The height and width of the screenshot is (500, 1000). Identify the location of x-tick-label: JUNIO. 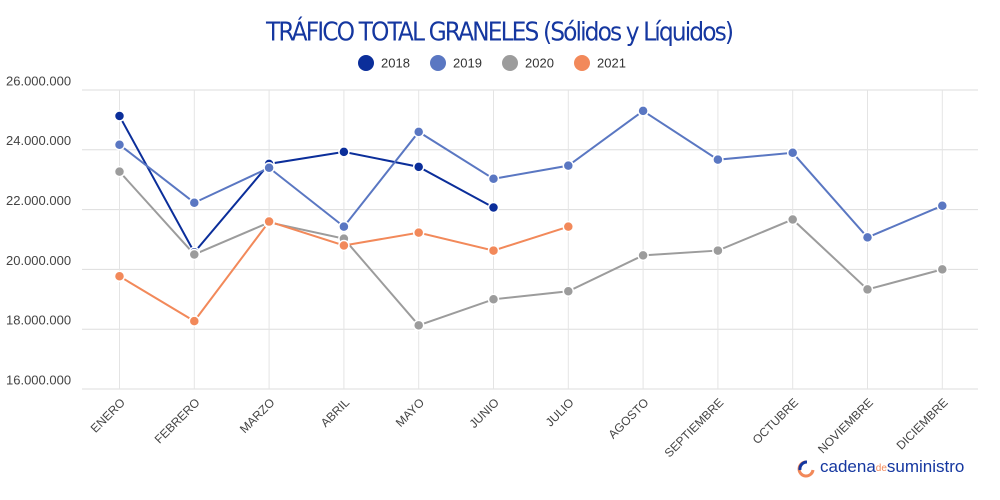
(484, 412).